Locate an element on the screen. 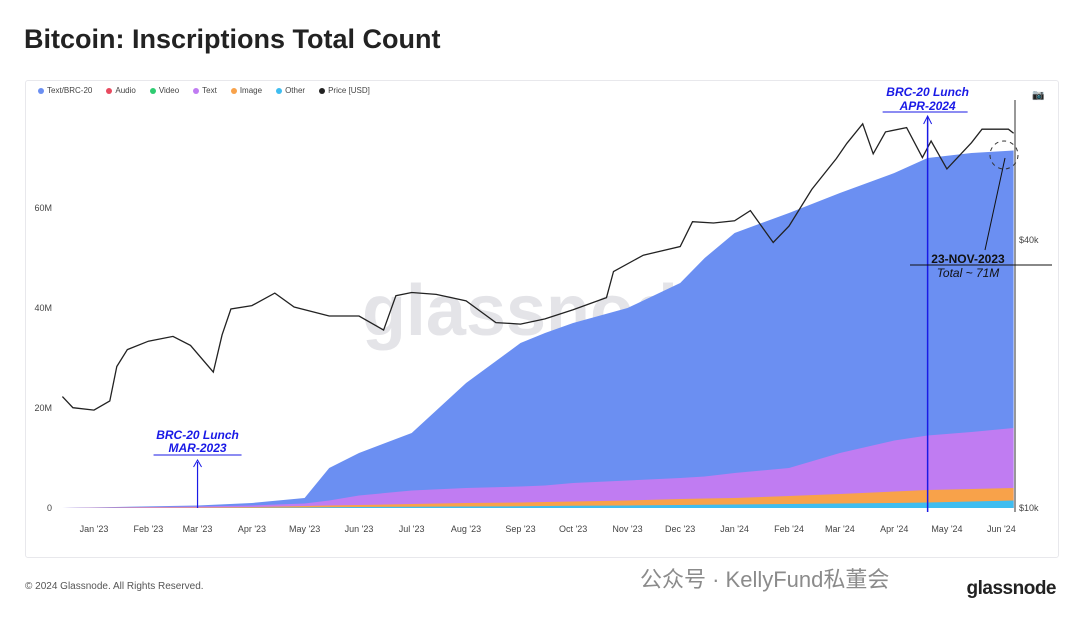 This screenshot has width=1080, height=622. legend-item: Image is located at coordinates (246, 90).